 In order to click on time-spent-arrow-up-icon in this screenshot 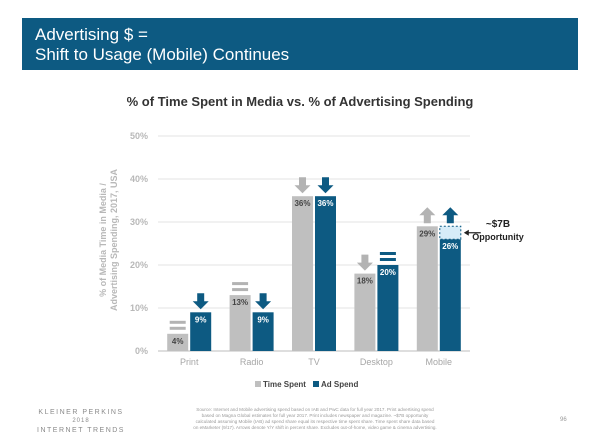, I will do `click(427, 215)`.